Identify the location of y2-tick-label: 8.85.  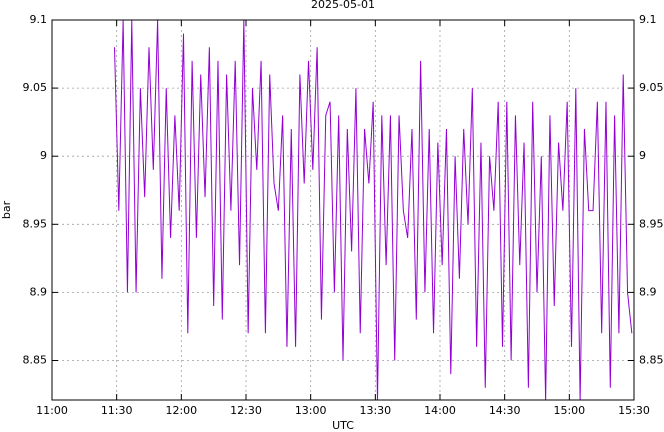
(651, 360).